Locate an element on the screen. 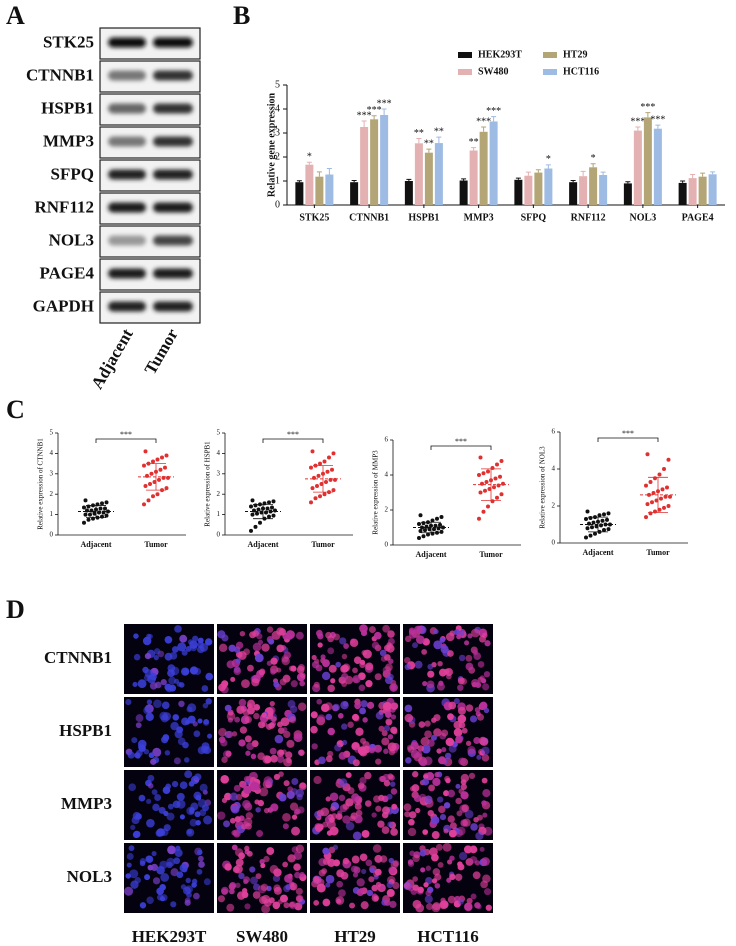 The image size is (736, 946). x-tick-label: CTNNB1 is located at coordinates (369, 217).